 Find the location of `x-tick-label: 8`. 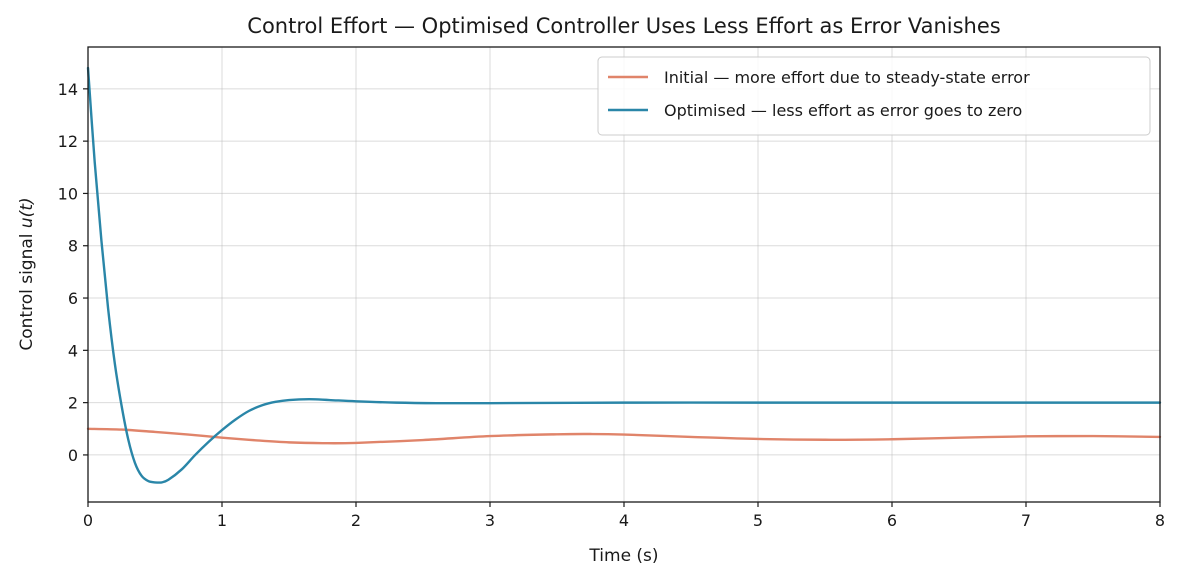

x-tick-label: 8 is located at coordinates (1160, 520).